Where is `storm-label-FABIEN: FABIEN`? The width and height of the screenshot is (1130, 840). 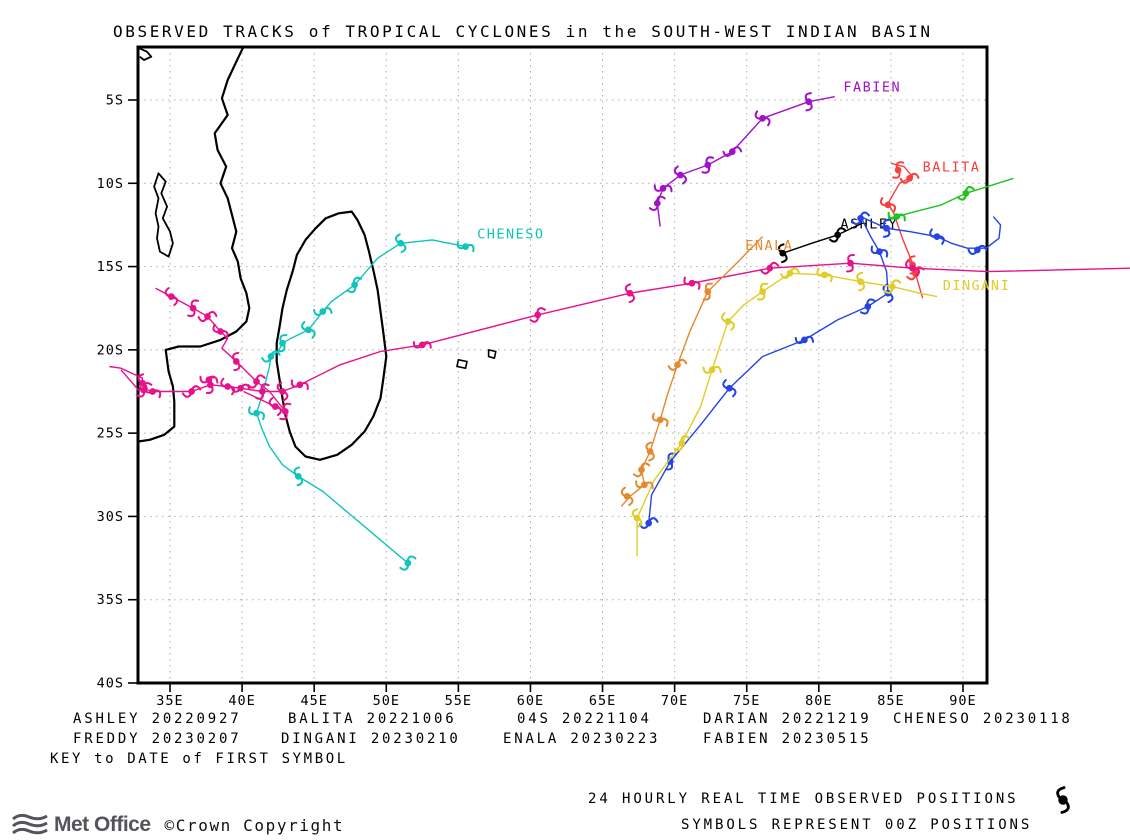 storm-label-FABIEN: FABIEN is located at coordinates (872, 88).